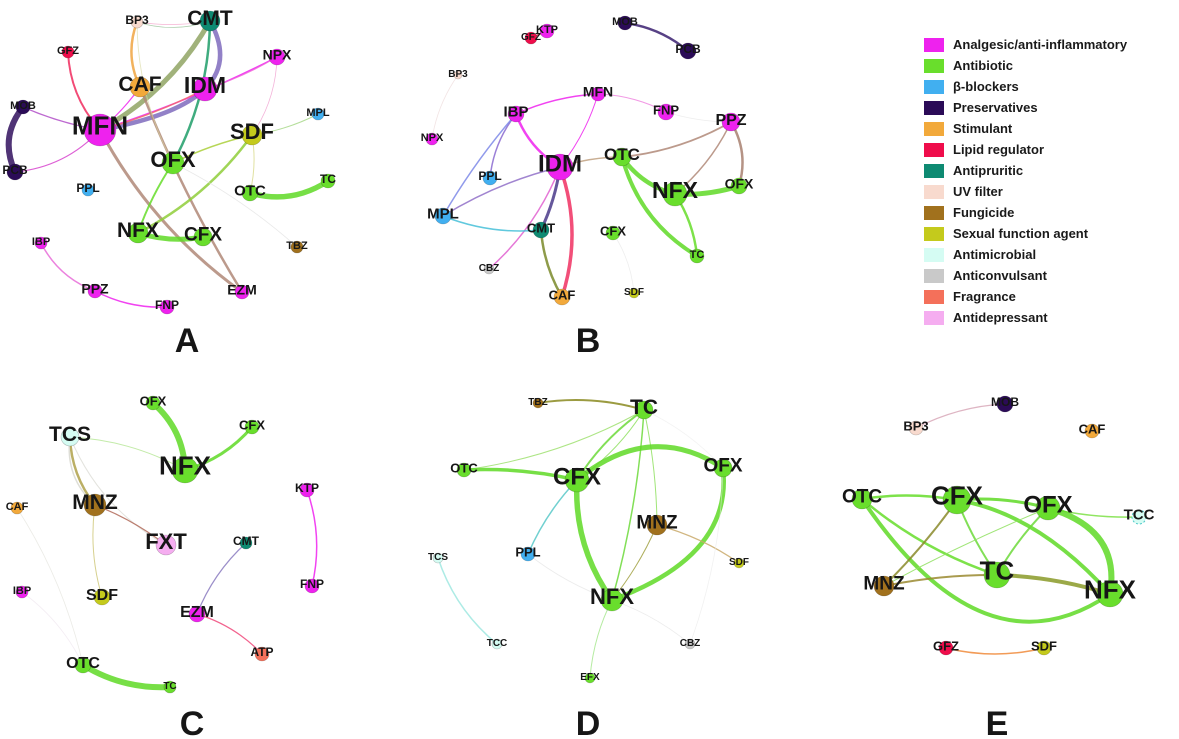  Describe the element at coordinates (443, 214) in the screenshot. I see `node-label-B-MPL: MPL` at that location.